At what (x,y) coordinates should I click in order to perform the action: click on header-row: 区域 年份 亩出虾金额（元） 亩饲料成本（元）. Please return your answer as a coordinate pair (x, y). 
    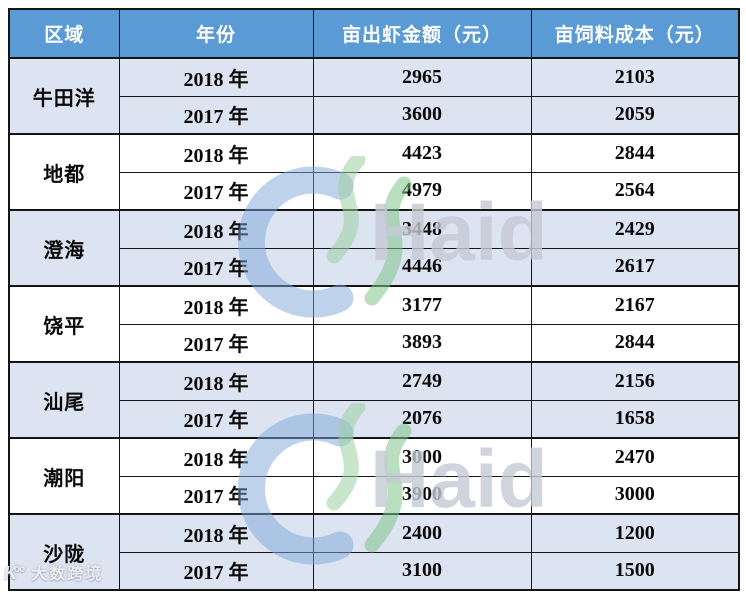
    Looking at the image, I should click on (374, 33).